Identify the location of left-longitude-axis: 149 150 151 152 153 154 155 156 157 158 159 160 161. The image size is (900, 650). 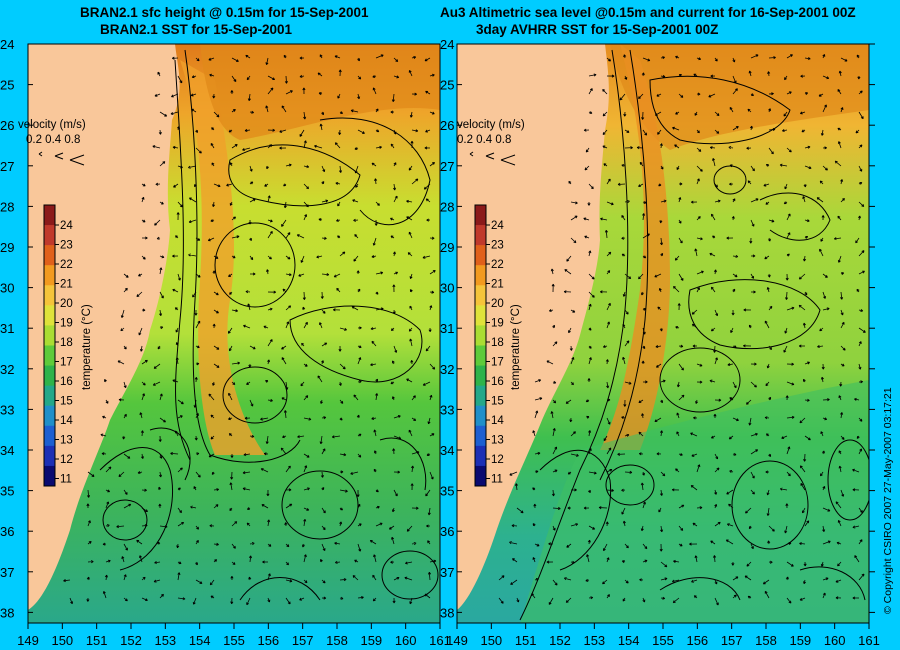
(234, 635).